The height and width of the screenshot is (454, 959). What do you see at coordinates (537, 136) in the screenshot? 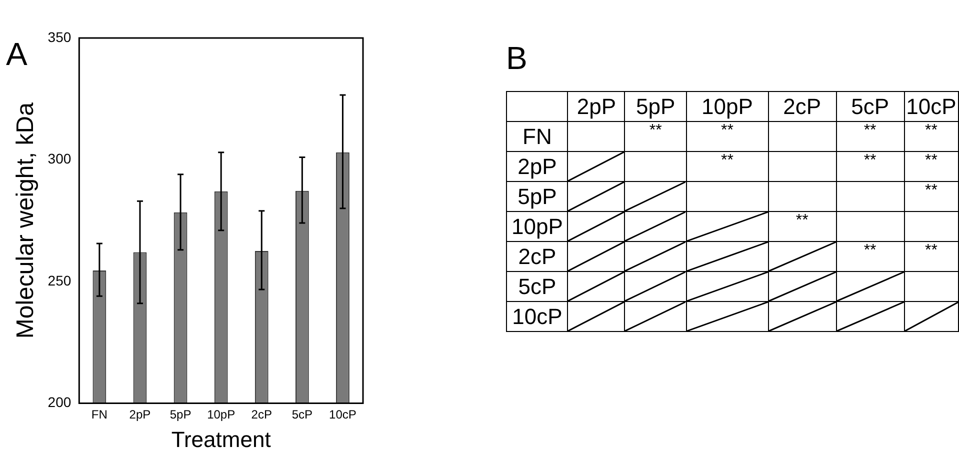
I see `category-label: FN` at bounding box center [537, 136].